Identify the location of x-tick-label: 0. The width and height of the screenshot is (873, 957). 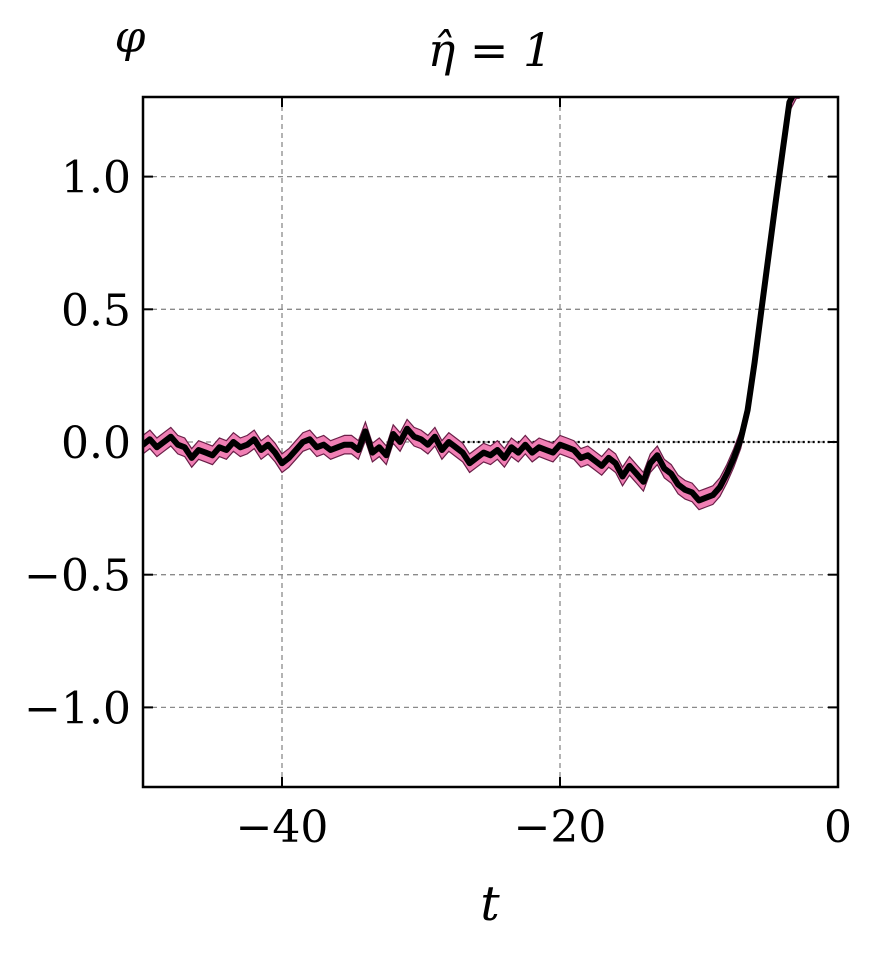
(838, 827).